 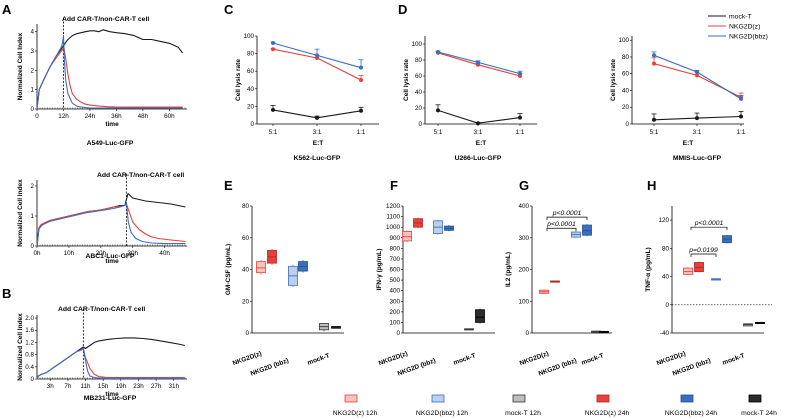 What do you see at coordinates (744, 27) in the screenshot?
I see `legend-line-label: NKG2D(z)` at bounding box center [744, 27].